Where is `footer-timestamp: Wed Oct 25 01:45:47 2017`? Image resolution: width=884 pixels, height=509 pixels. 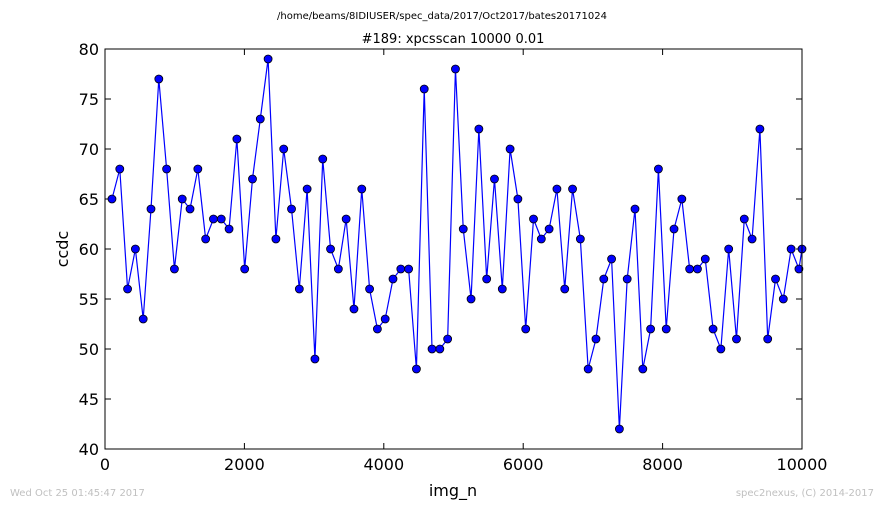
footer-timestamp: Wed Oct 25 01:45:47 2017 is located at coordinates (77, 493).